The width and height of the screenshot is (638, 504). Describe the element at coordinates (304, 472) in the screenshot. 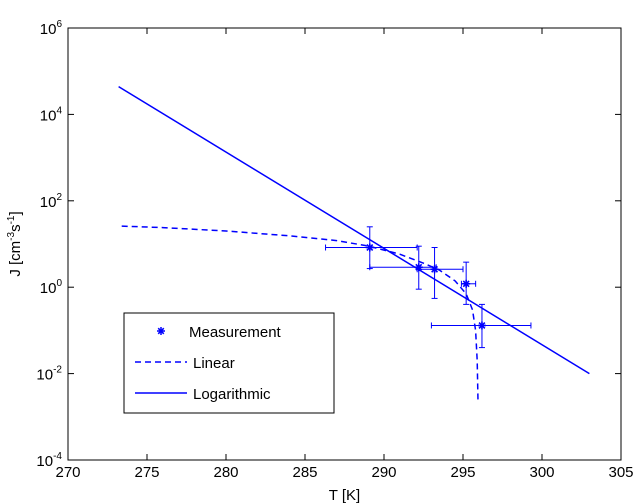

I see `x-tick-label: 285` at that location.